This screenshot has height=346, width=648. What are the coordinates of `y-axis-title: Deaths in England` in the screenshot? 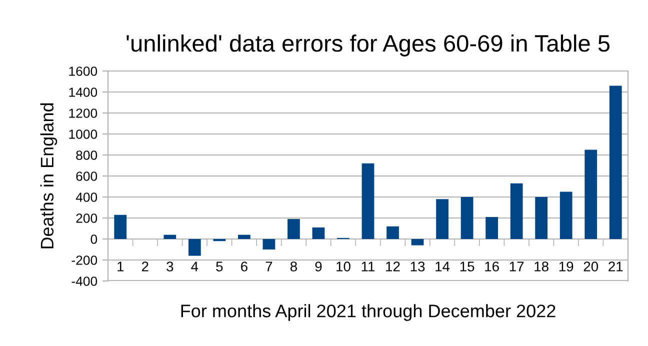 It's located at (49, 175).